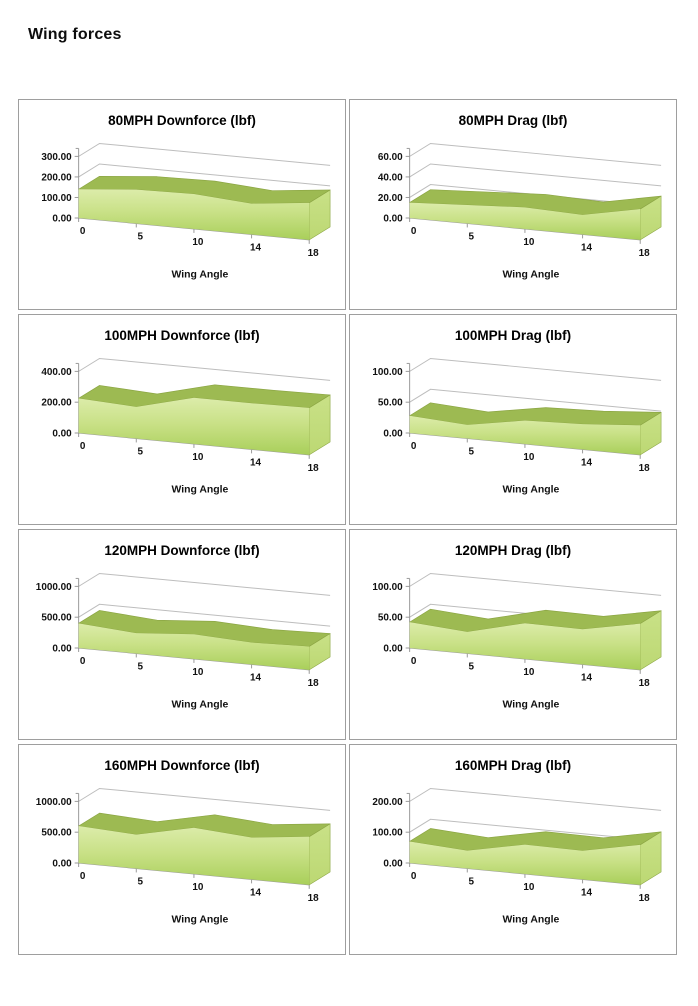 The height and width of the screenshot is (1006, 698). What do you see at coordinates (182, 120) in the screenshot?
I see `chart-title: 80MPH Downforce (lbf)` at bounding box center [182, 120].